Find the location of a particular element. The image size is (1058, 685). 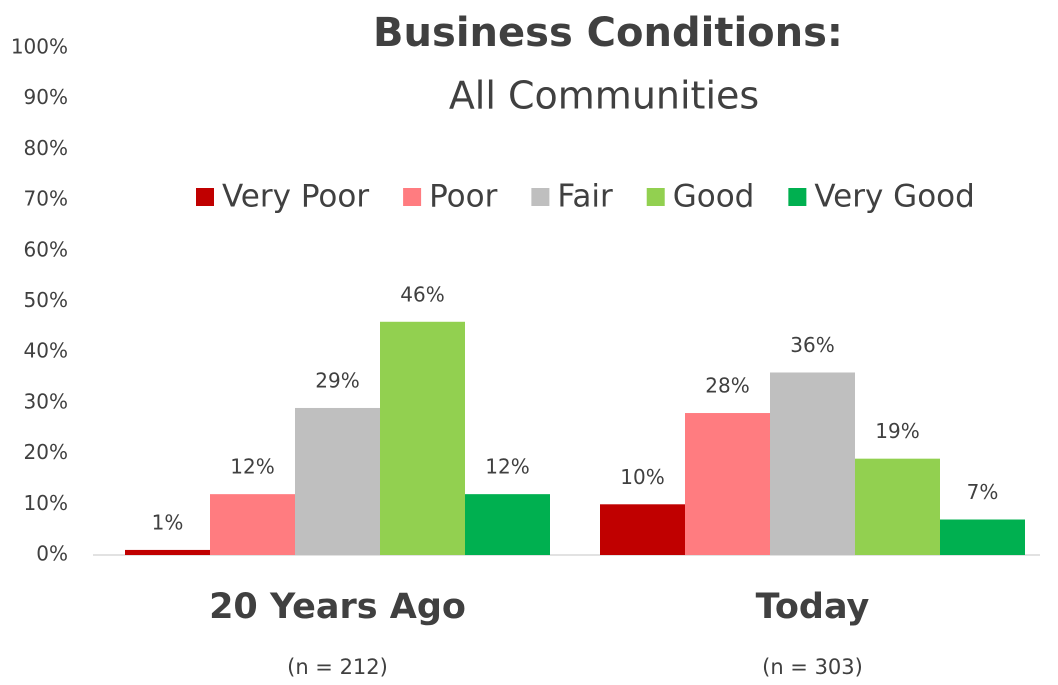

data-label: 36% is located at coordinates (812, 345).